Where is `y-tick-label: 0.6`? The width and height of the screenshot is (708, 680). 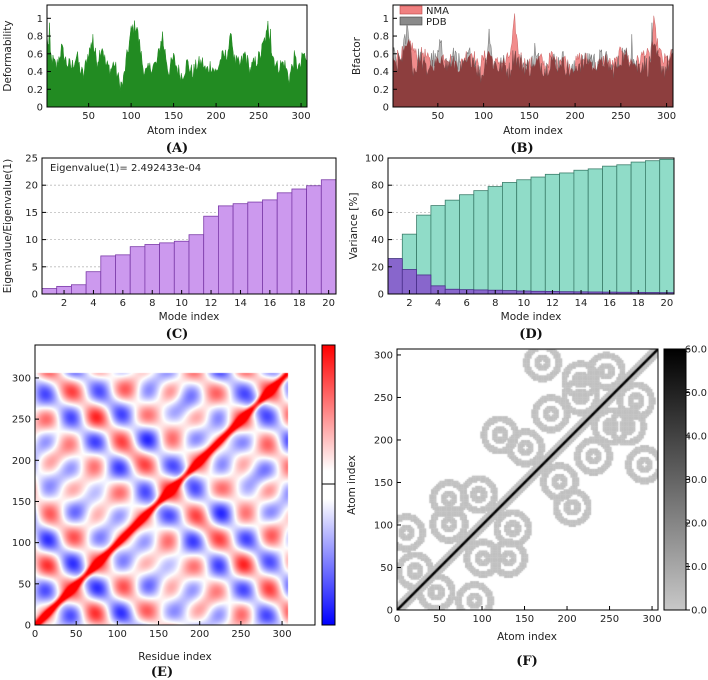 y-tick-label: 0.6 is located at coordinates (35, 54).